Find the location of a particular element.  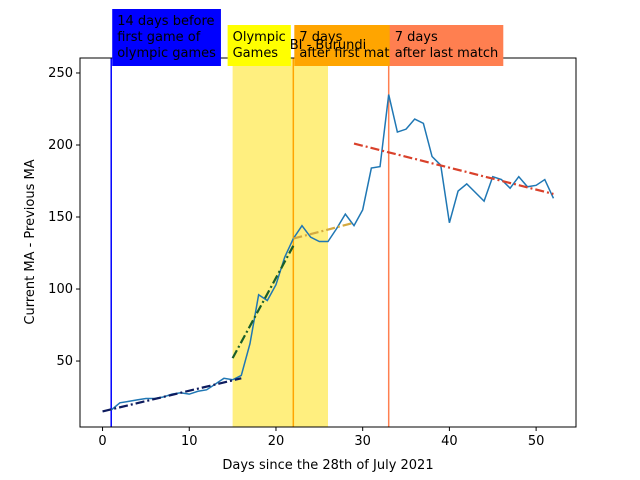

x-axis-label: Days since the 28th of July 2021 is located at coordinates (327, 465).